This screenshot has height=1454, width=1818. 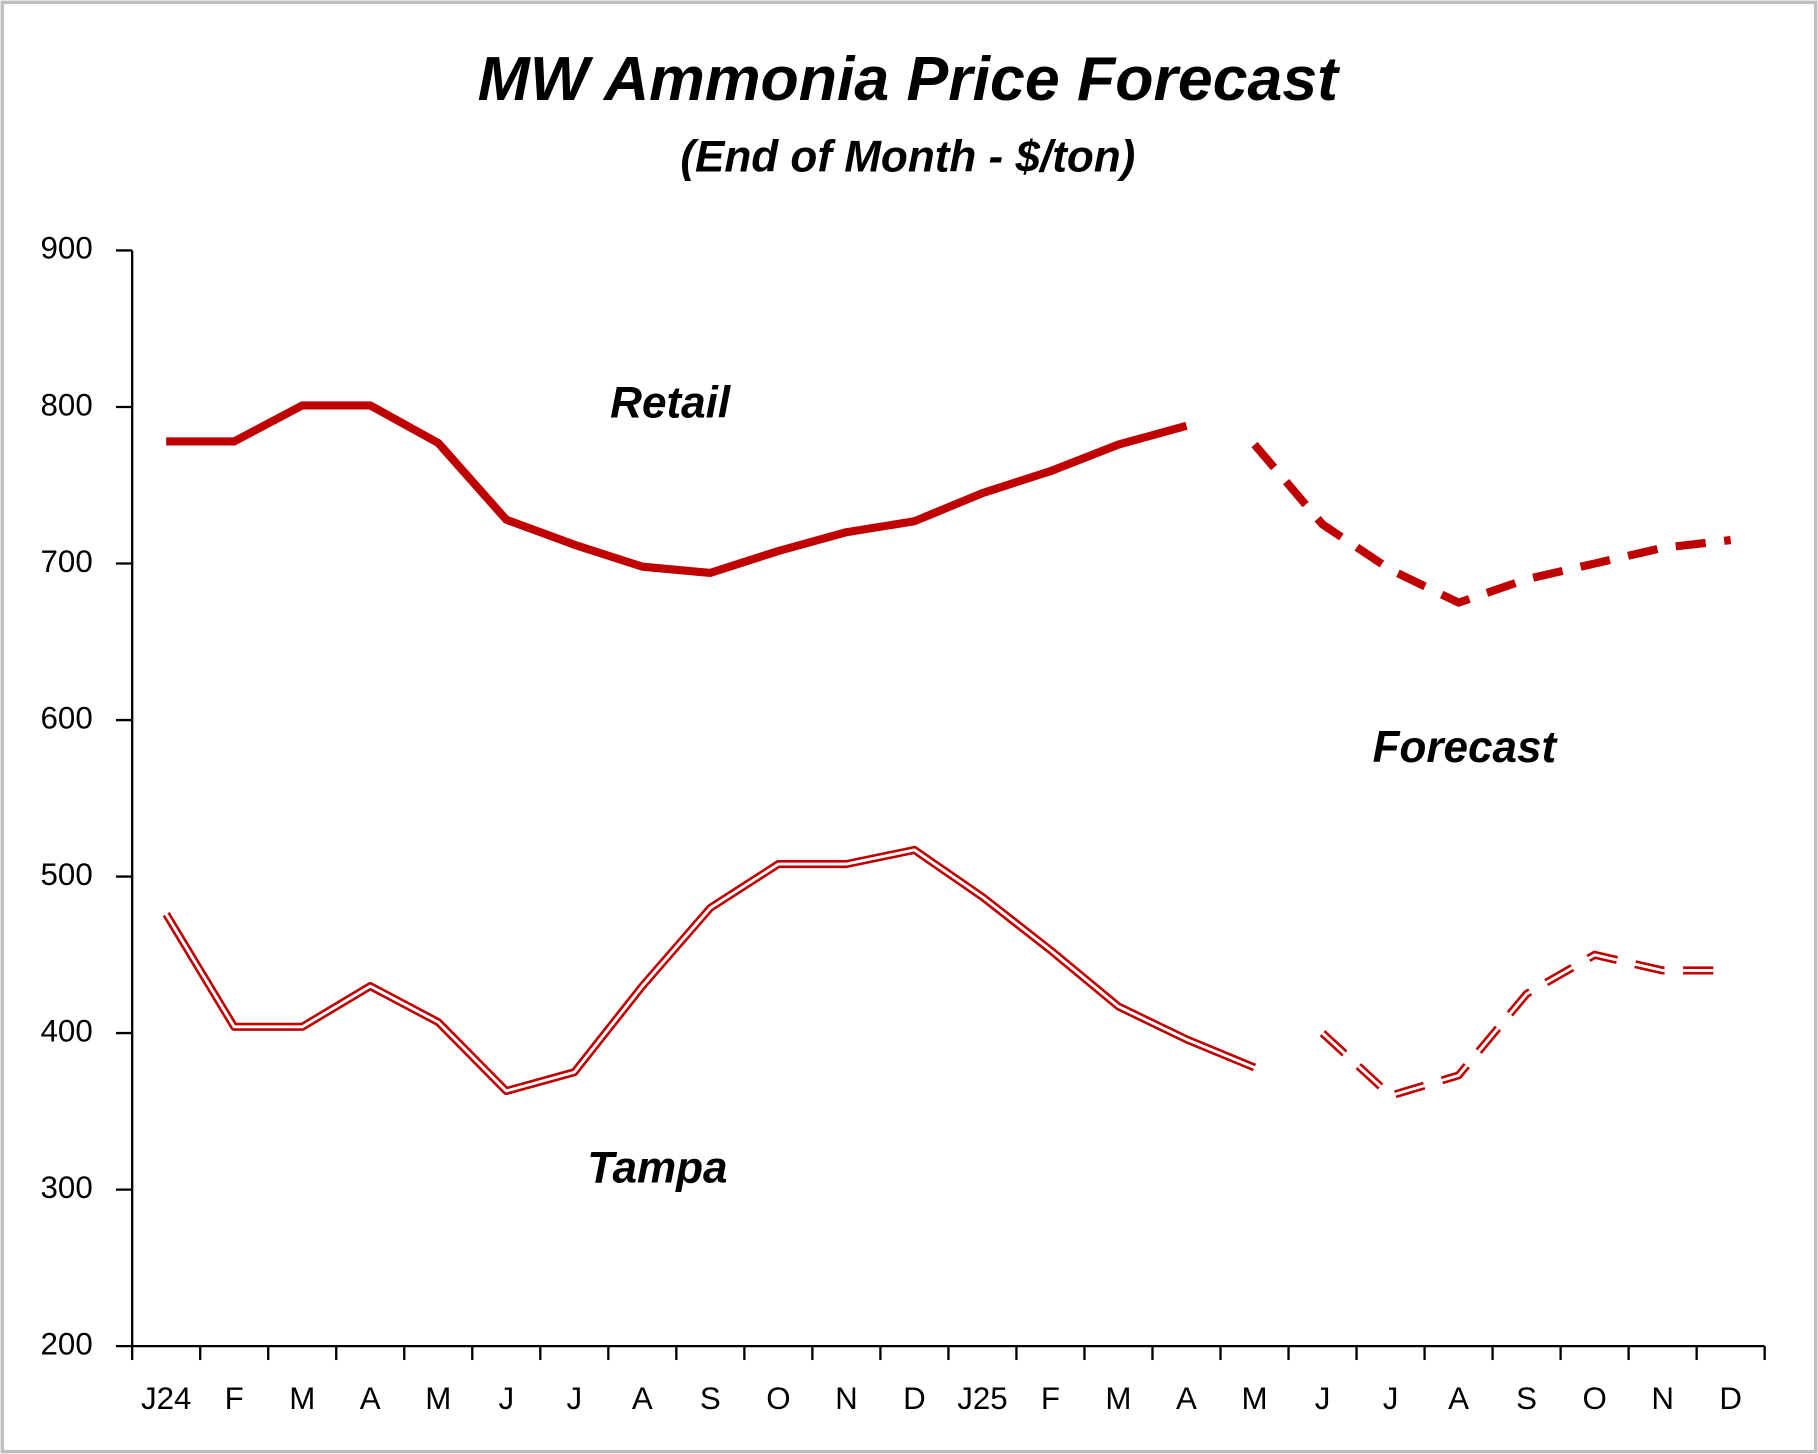 I want to click on x-tick-label: J24, so click(x=166, y=1398).